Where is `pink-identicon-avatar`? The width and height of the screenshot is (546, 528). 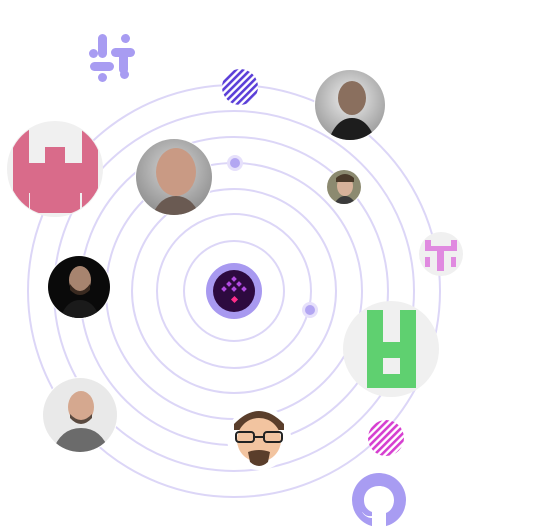 pink-identicon-avatar is located at coordinates (55, 169).